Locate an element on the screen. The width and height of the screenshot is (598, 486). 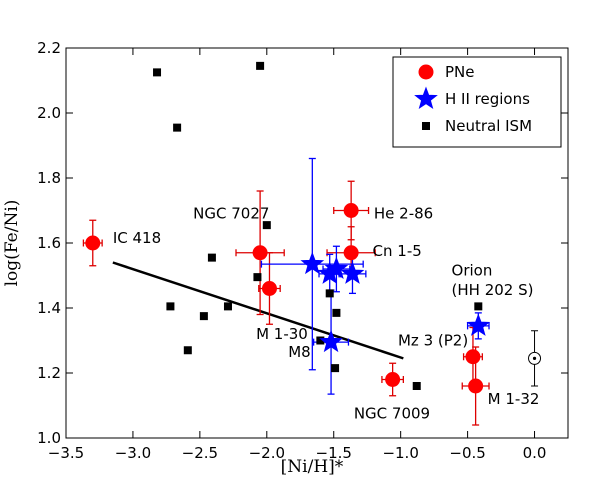
y-tick-label: 2.2 is located at coordinates (49, 48).